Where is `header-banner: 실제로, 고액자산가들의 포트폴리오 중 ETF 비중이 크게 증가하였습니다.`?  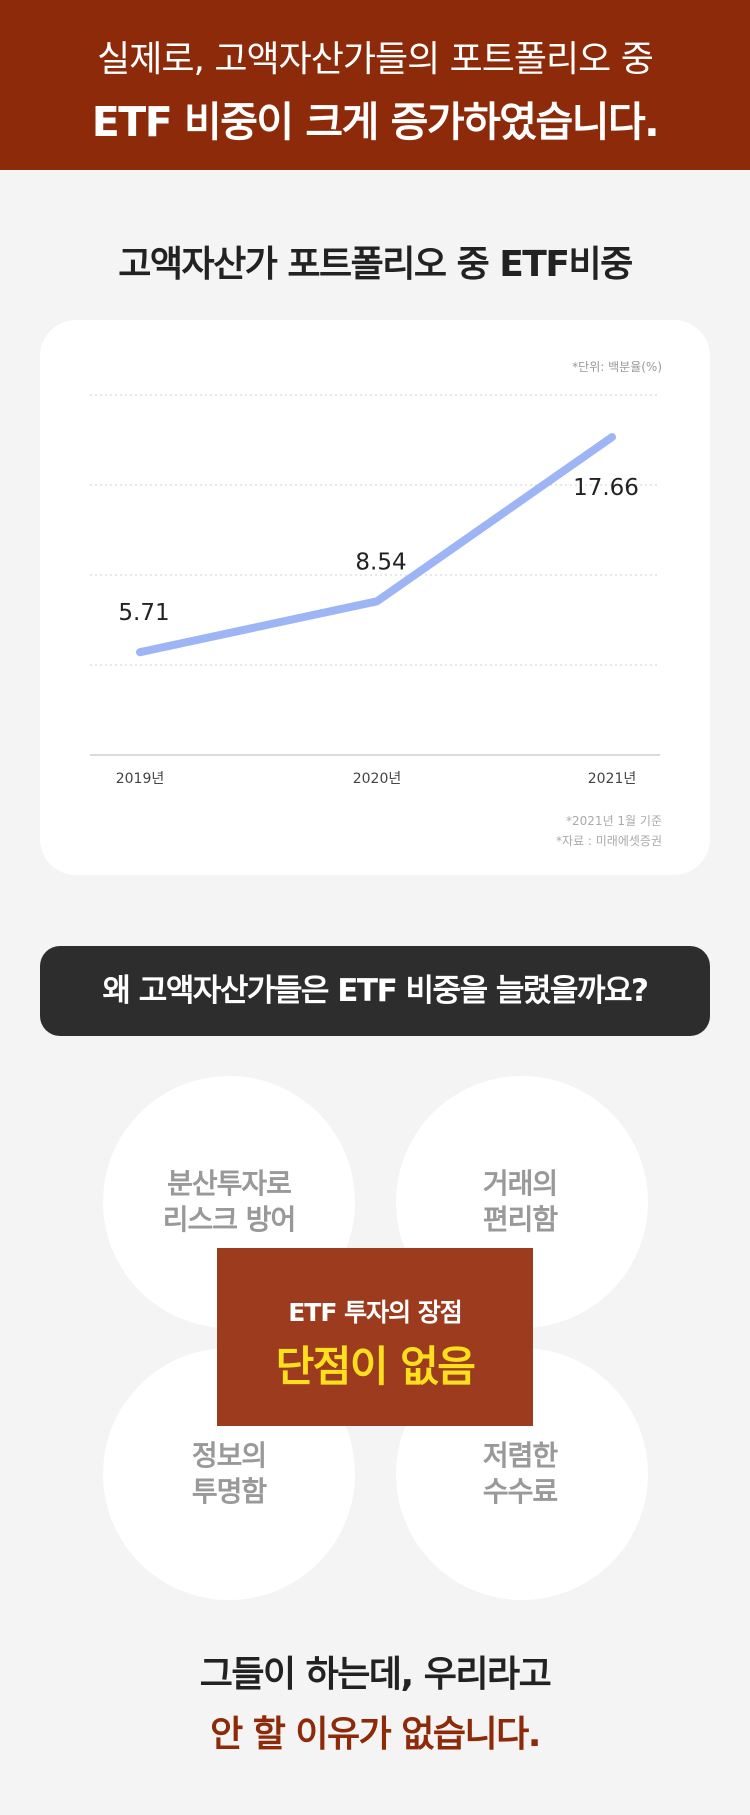 header-banner: 실제로, 고액자산가들의 포트폴리오 중 ETF 비중이 크게 증가하였습니다. is located at coordinates (375, 85).